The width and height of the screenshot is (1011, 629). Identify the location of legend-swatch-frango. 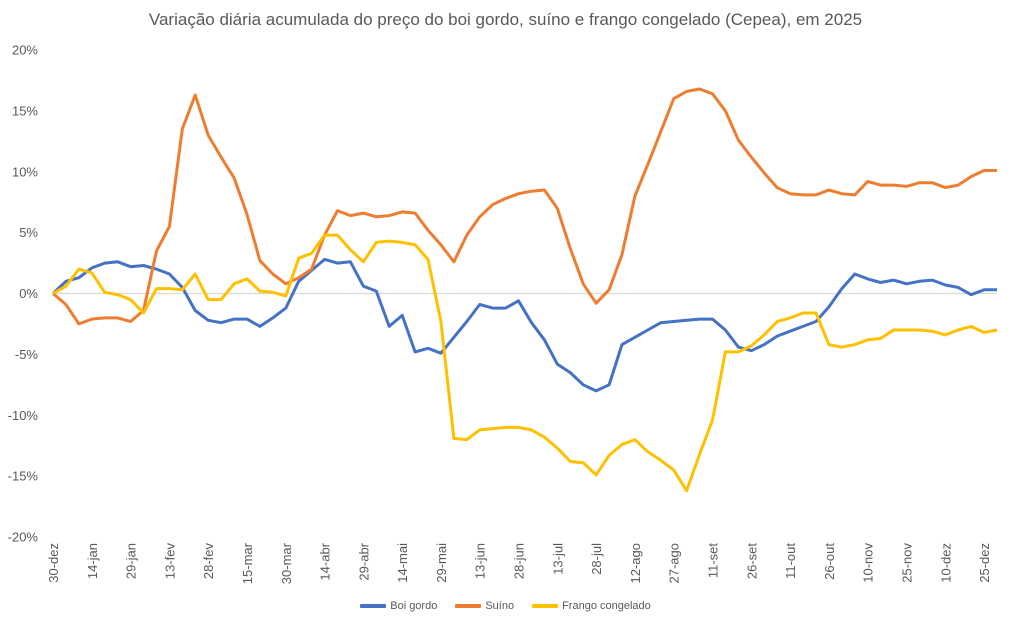
(545, 606).